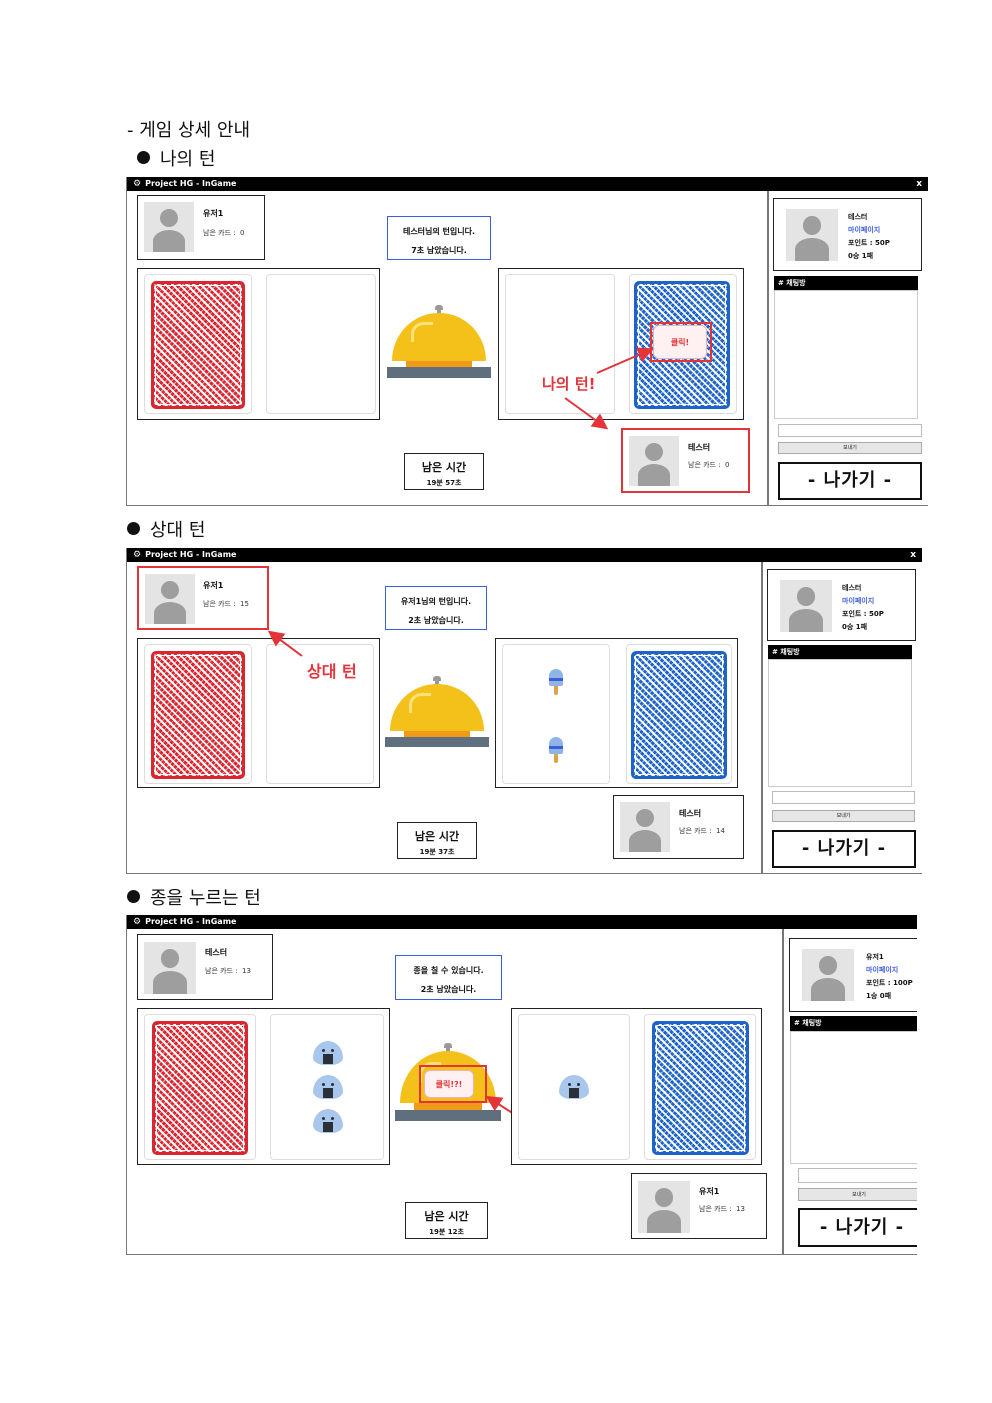  What do you see at coordinates (226, 604) in the screenshot?
I see `remaining-cards: 남은 카드 : 15` at bounding box center [226, 604].